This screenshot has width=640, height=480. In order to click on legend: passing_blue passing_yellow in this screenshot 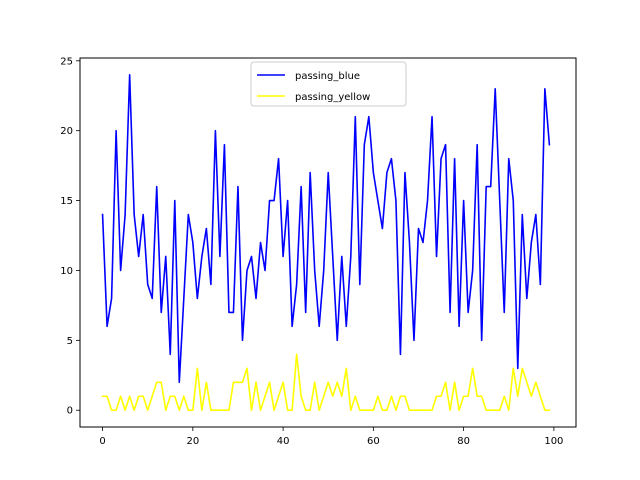, I will do `click(328, 84)`.